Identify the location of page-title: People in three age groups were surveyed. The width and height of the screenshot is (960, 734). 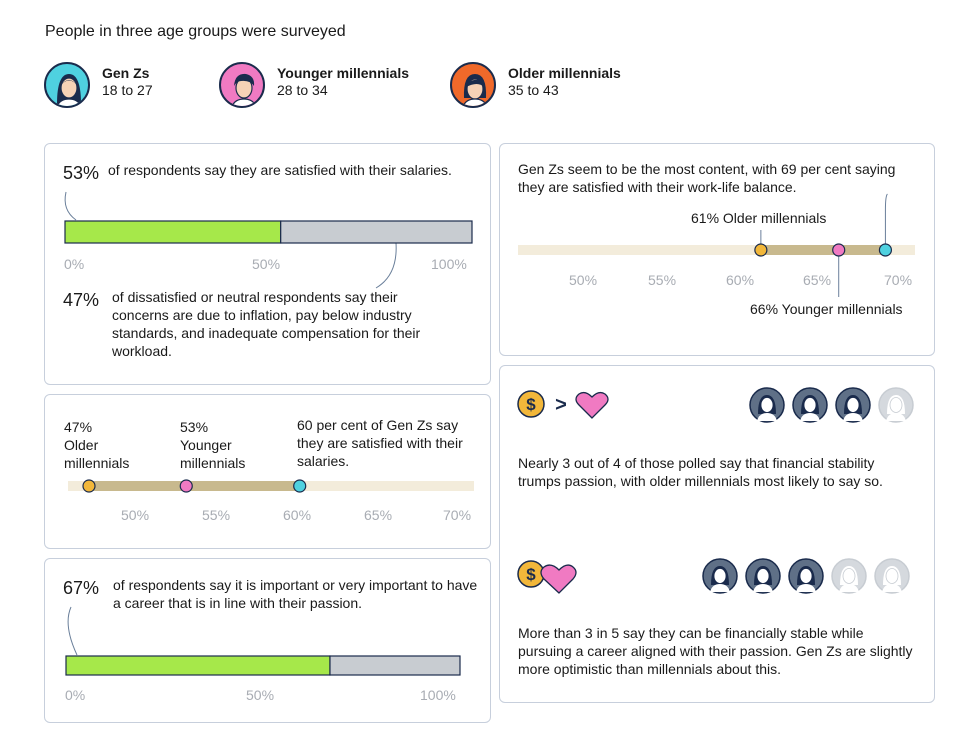
(195, 31).